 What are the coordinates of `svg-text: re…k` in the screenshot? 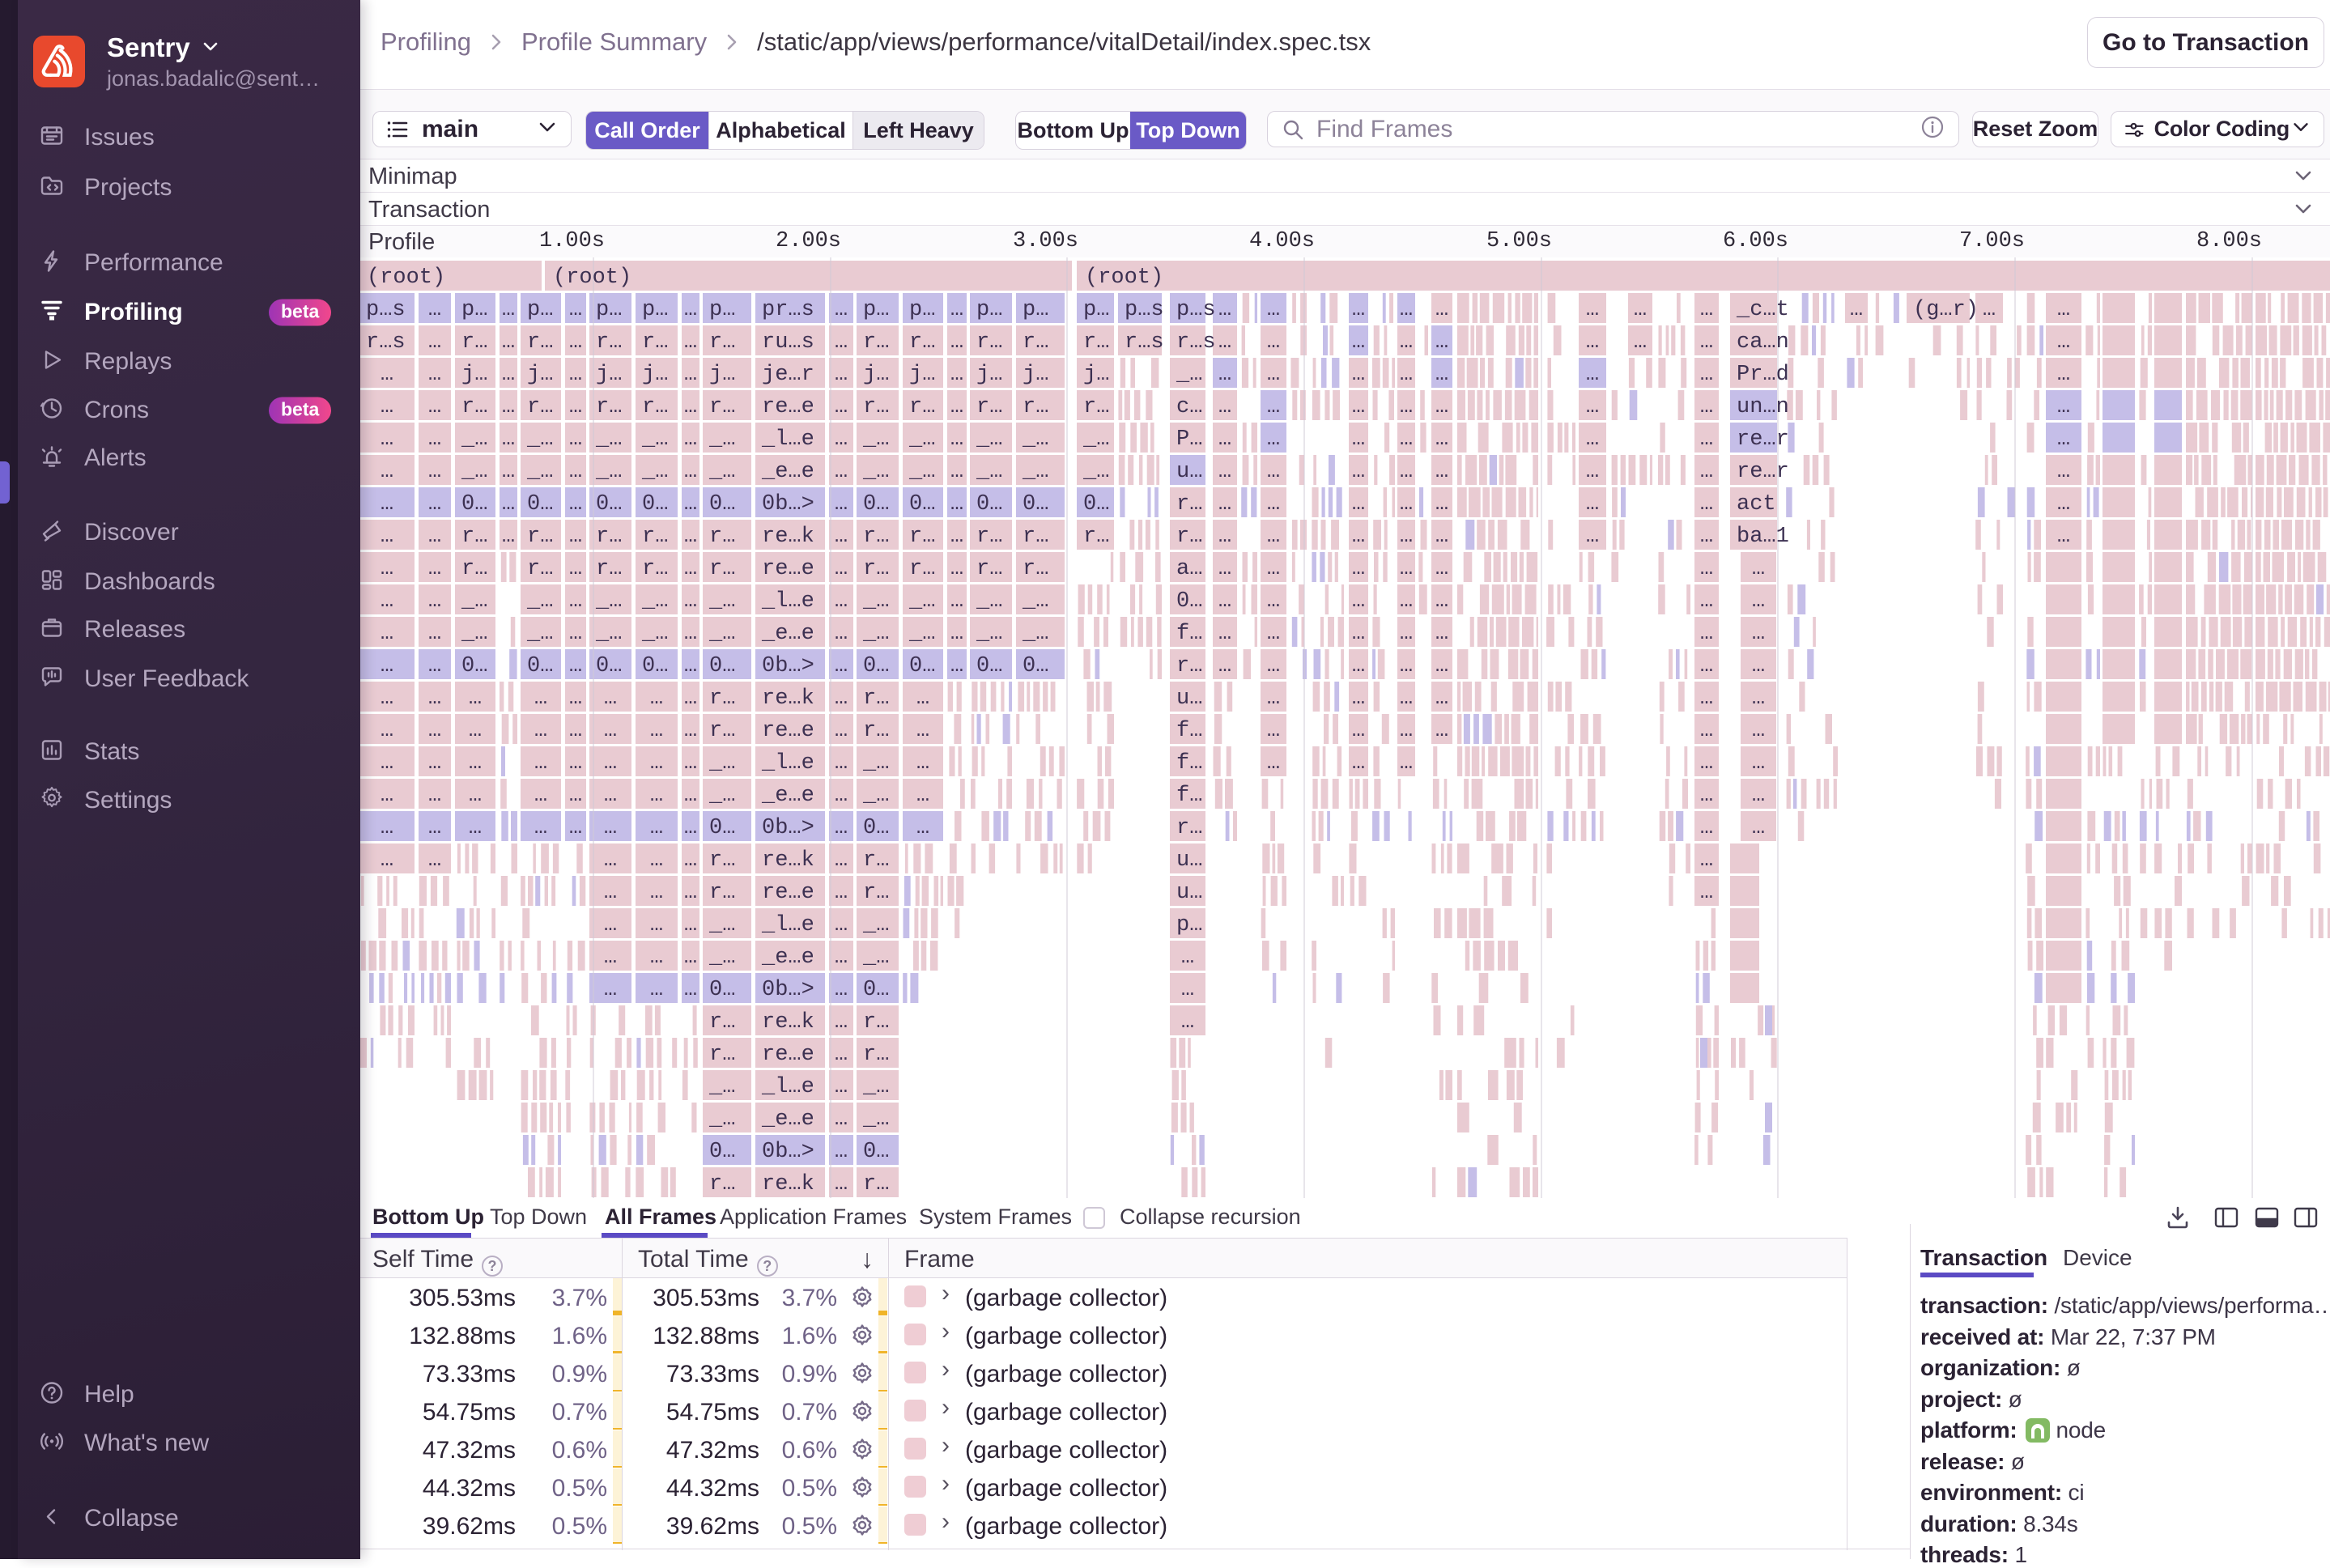 It's located at (788, 1022).